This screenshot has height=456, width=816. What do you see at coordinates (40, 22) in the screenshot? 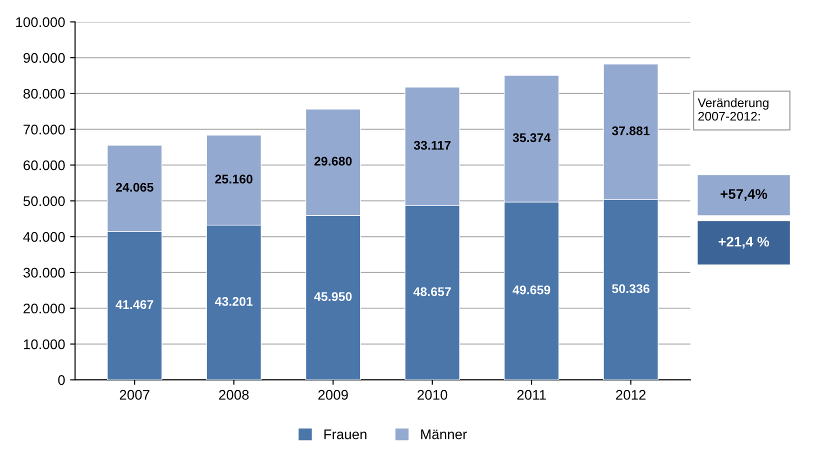
I see `y-tick-label: 100.000` at bounding box center [40, 22].